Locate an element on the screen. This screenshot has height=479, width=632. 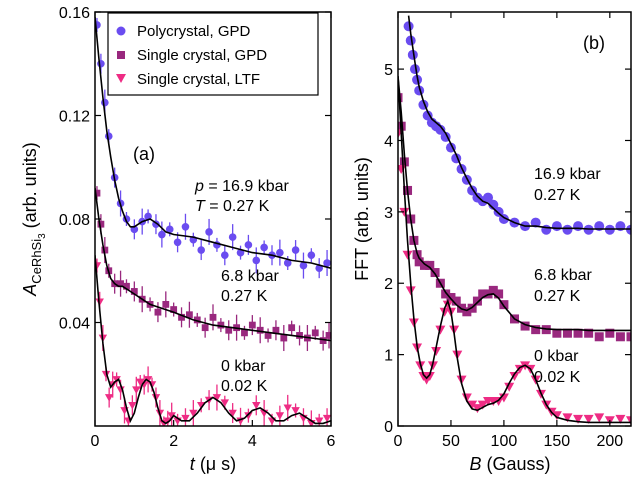
y-tick-label-a-3: 0.16 is located at coordinates (74, 13).